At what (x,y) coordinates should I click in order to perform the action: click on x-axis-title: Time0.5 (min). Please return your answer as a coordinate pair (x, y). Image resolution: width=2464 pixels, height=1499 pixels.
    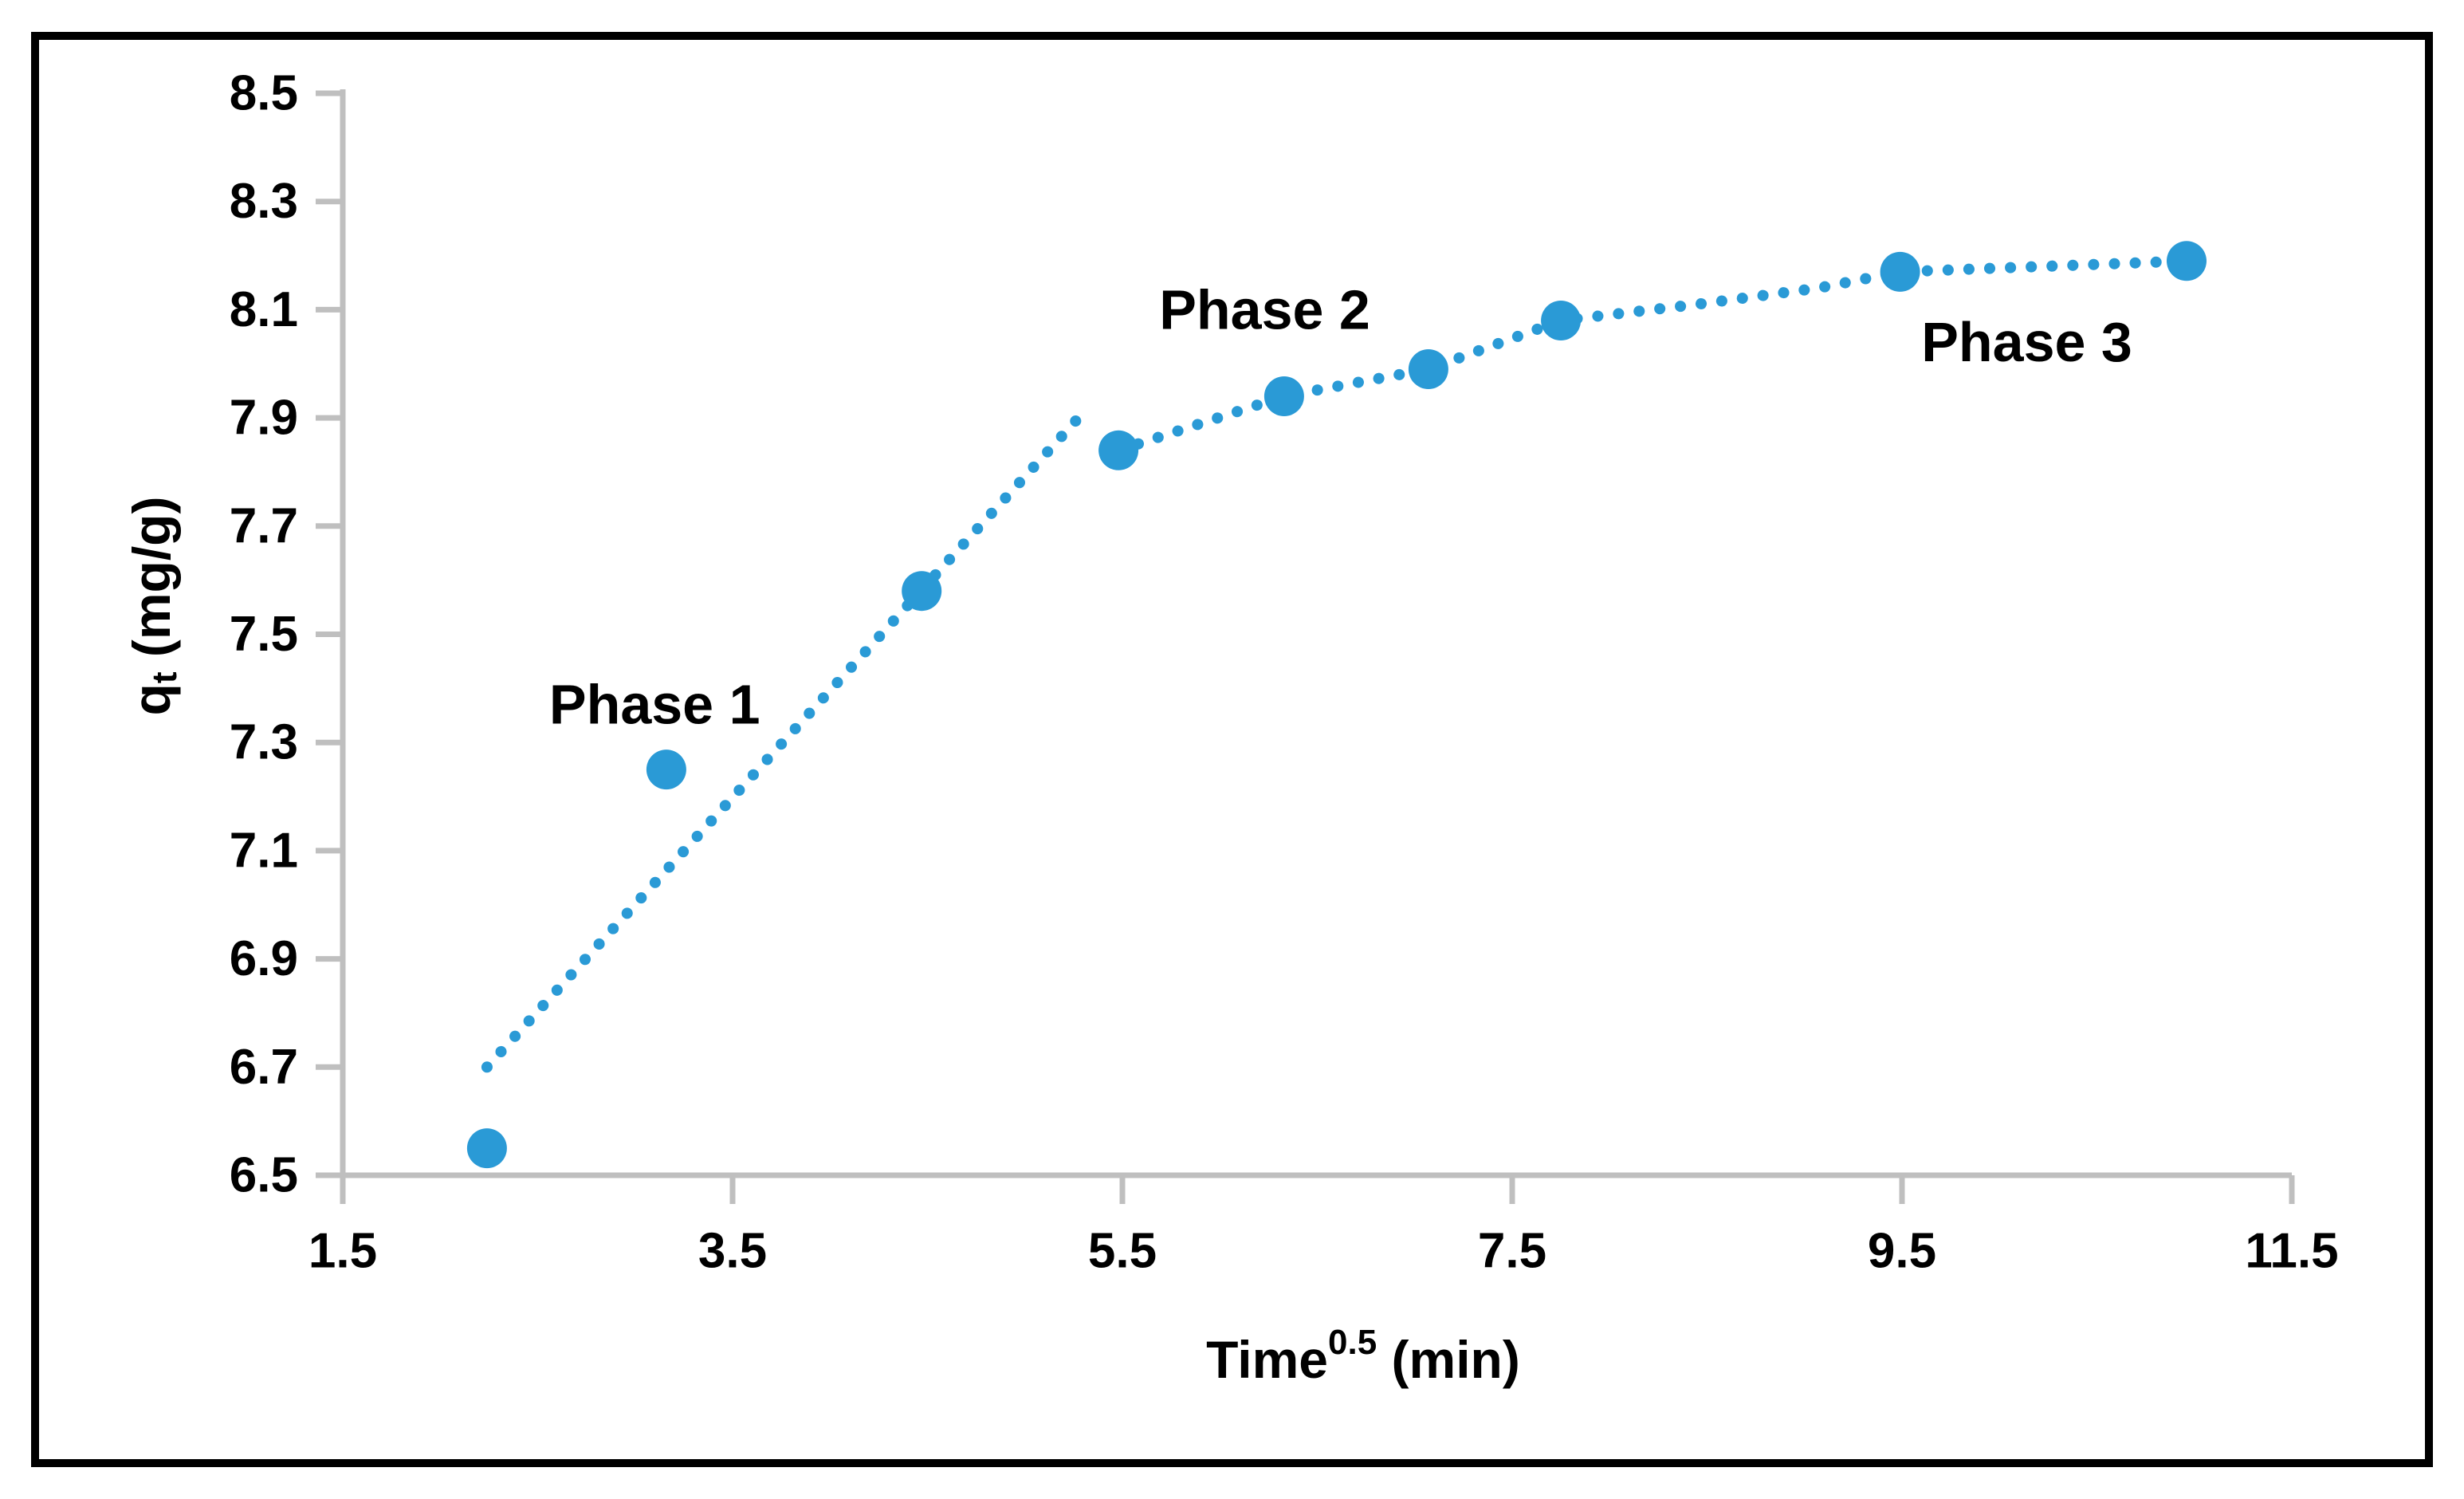
    Looking at the image, I should click on (1363, 1356).